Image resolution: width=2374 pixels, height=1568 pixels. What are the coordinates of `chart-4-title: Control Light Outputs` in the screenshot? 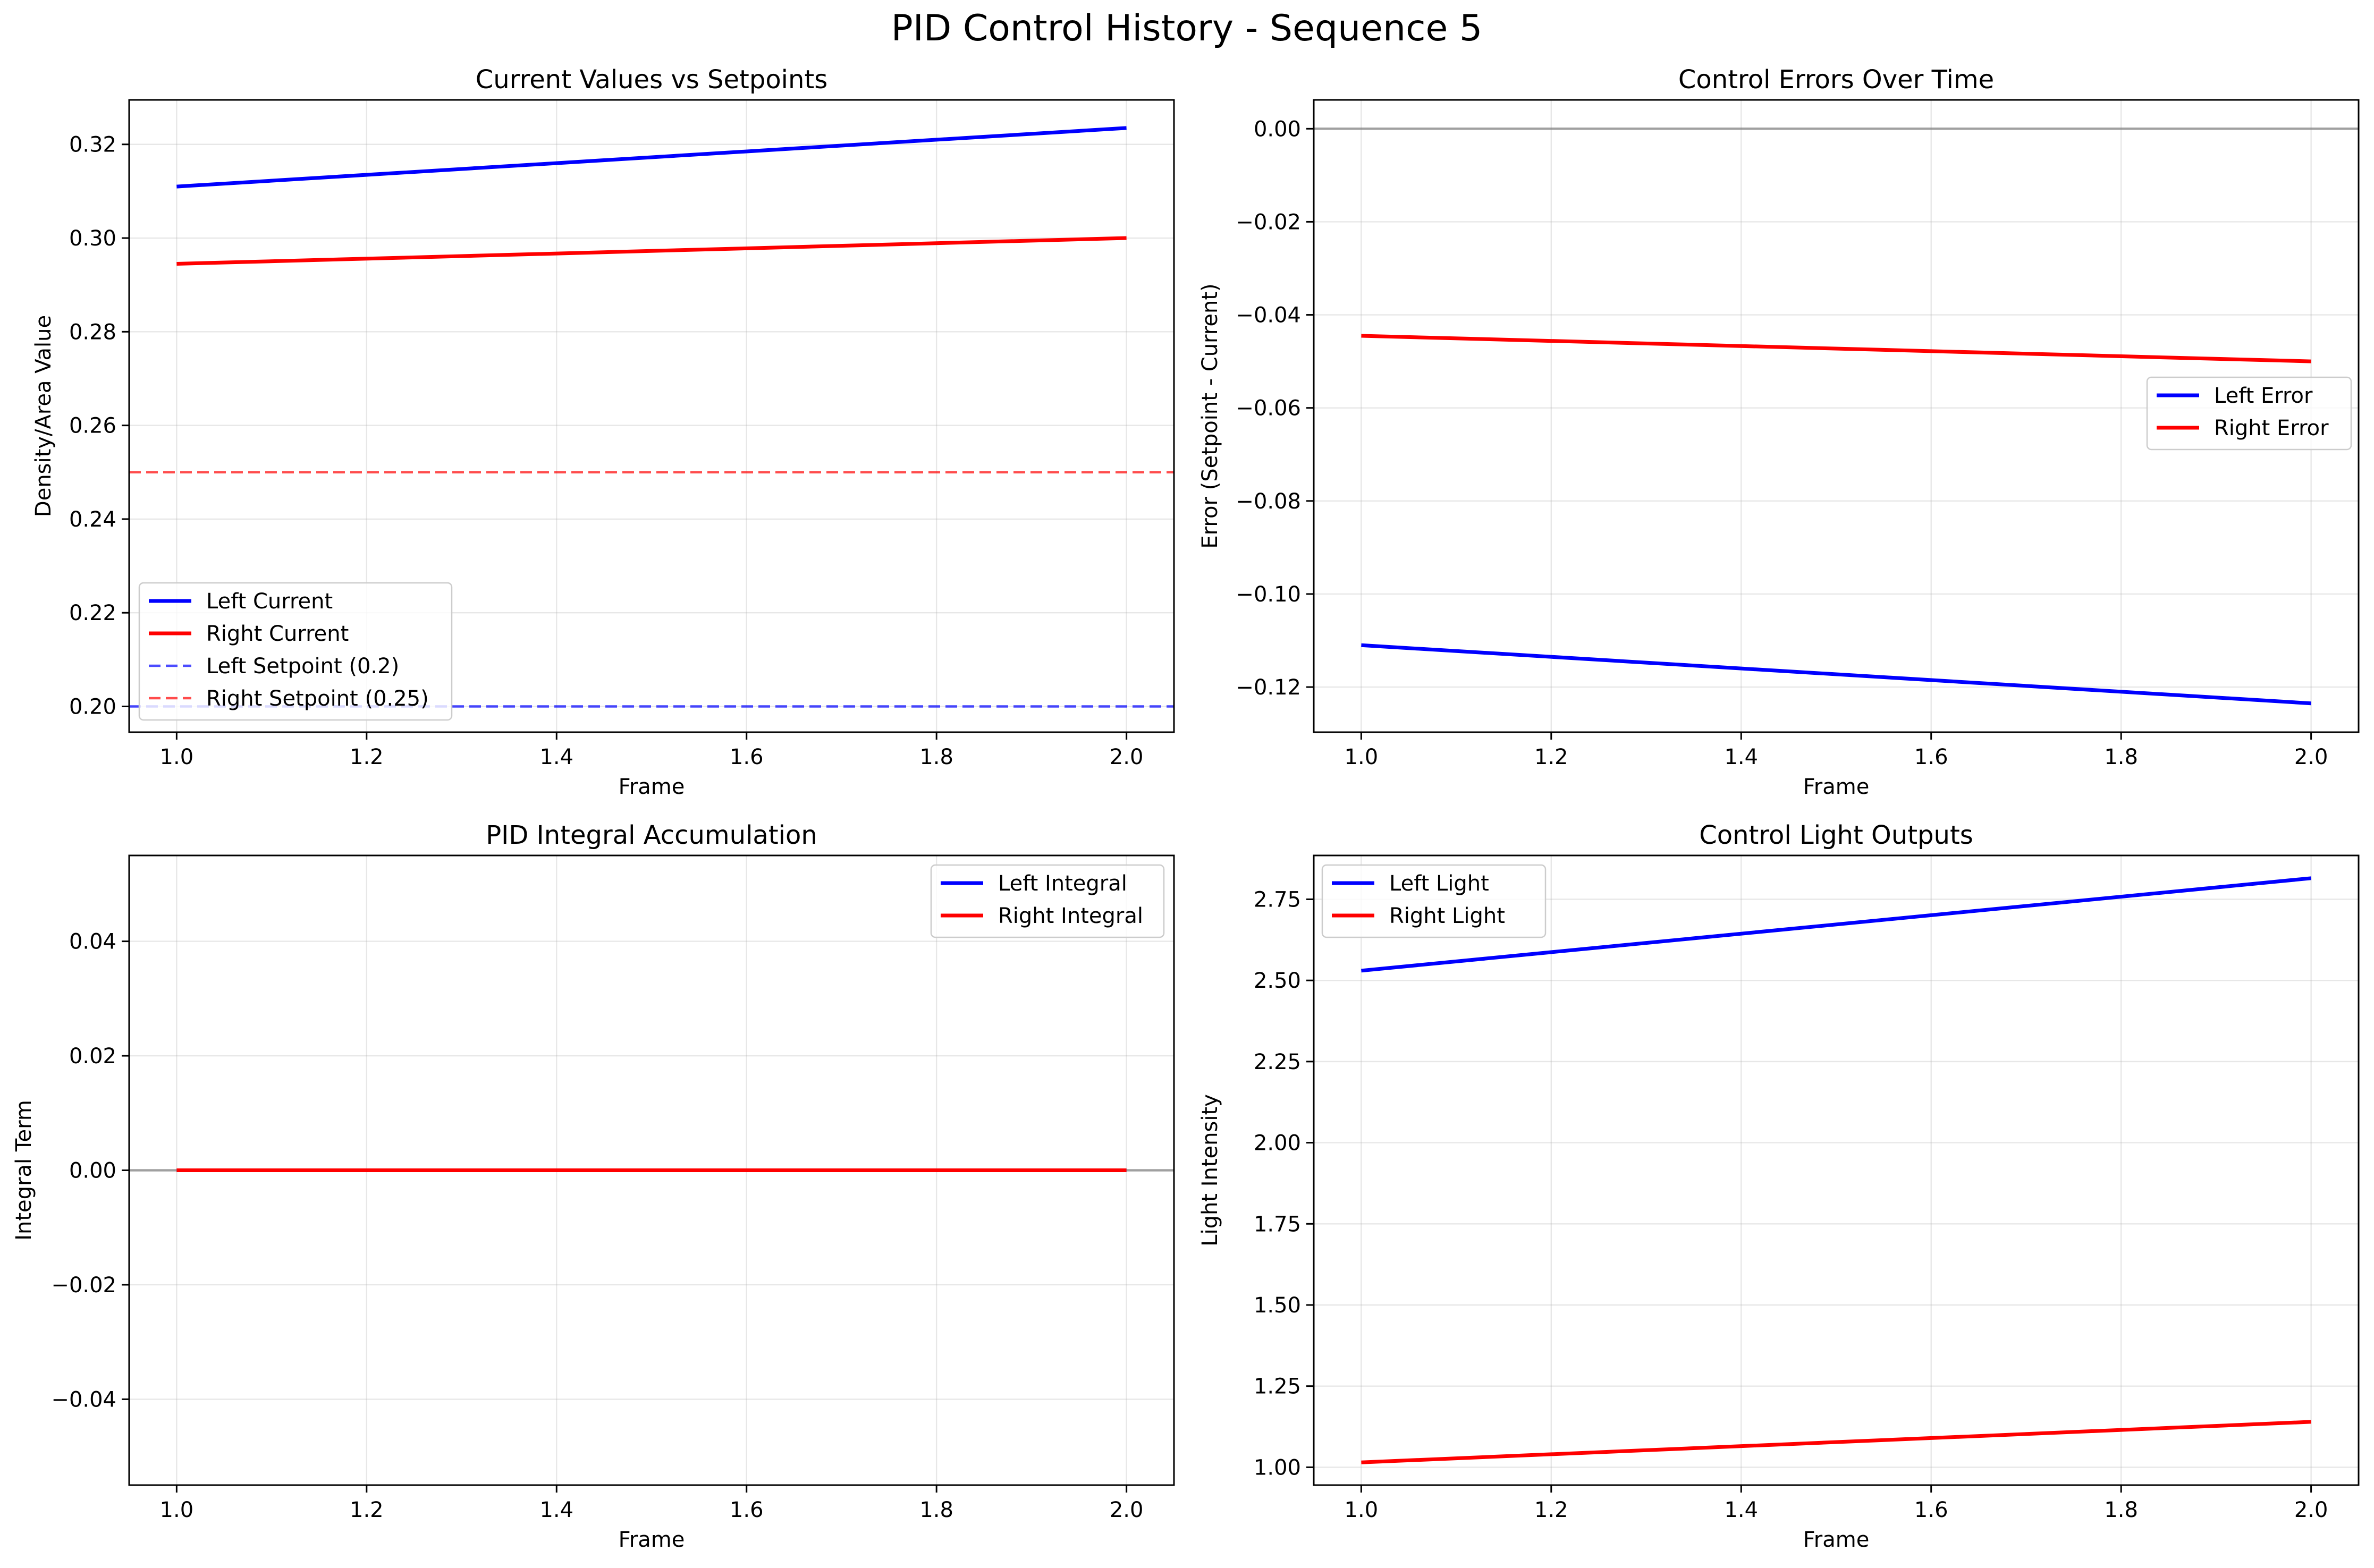 It's located at (1836, 835).